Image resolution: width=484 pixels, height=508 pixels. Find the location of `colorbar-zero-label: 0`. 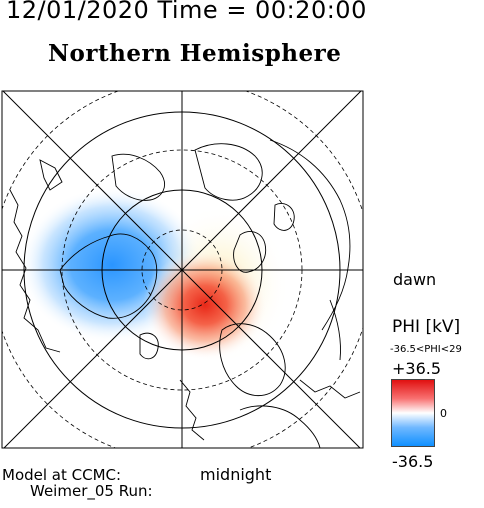

colorbar-zero-label: 0 is located at coordinates (443, 413).